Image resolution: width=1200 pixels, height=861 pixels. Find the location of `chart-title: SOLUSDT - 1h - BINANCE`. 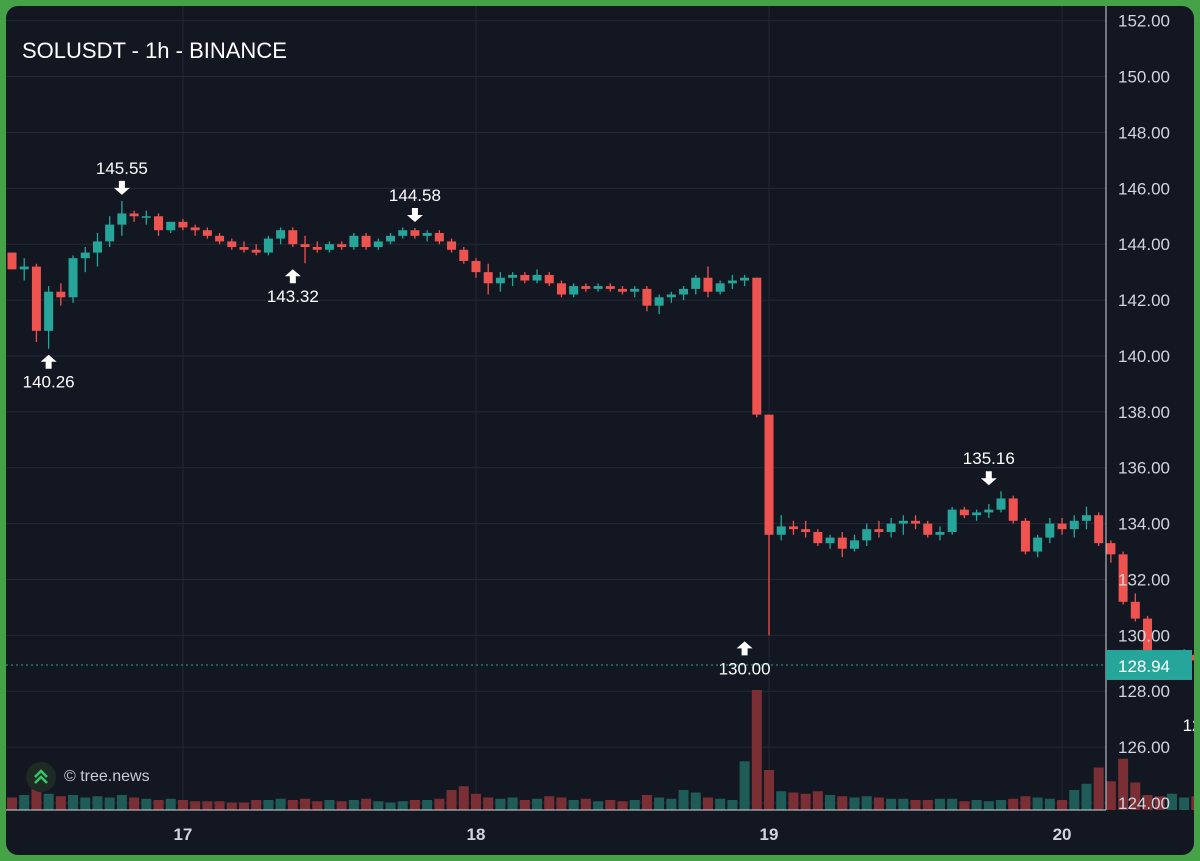

chart-title: SOLUSDT - 1h - BINANCE is located at coordinates (154, 50).